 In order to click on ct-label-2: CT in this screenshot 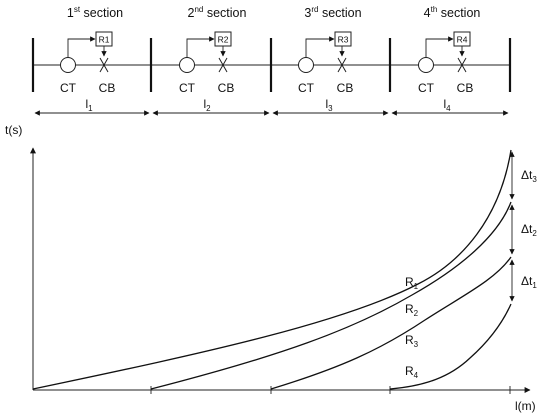, I will do `click(187, 88)`.